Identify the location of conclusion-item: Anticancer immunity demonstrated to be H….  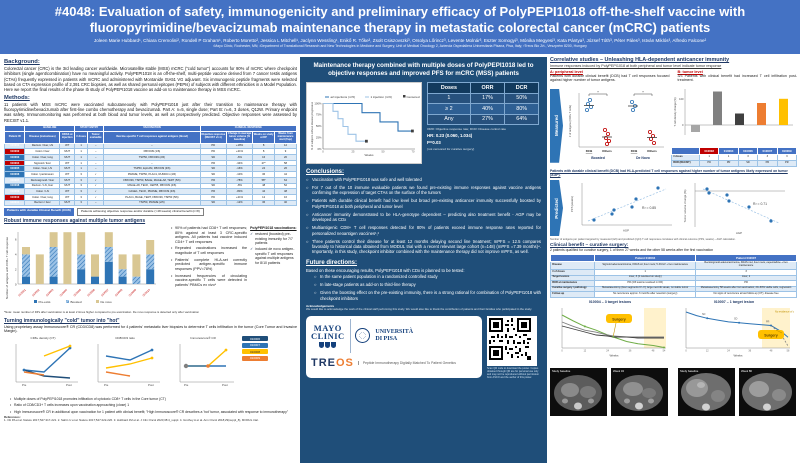
(423, 217).